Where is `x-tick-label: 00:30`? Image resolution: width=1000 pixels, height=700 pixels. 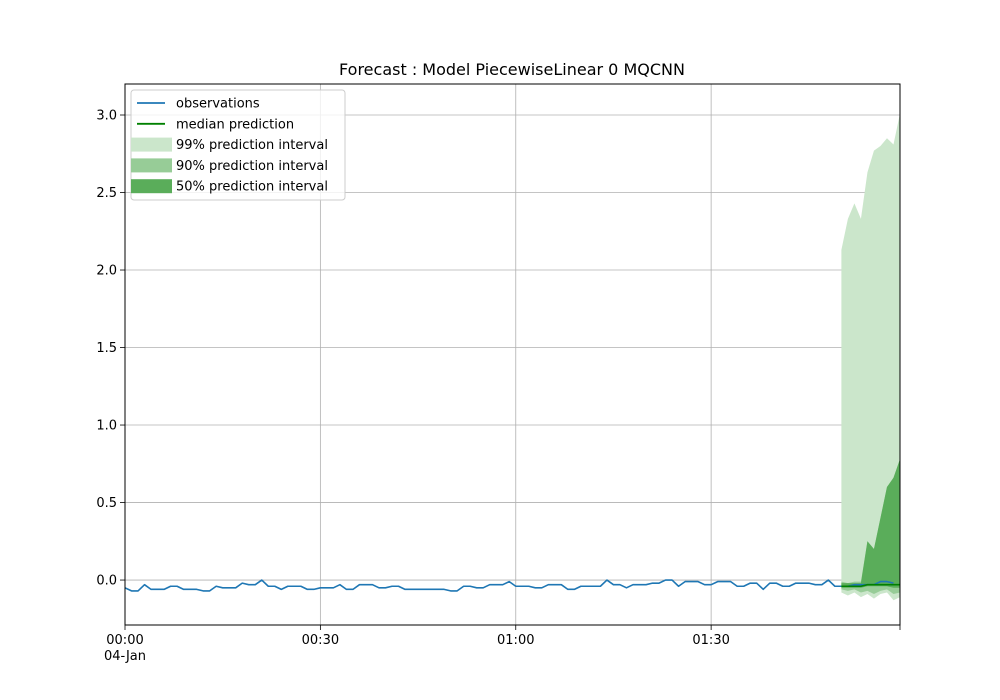
x-tick-label: 00:30 is located at coordinates (320, 640).